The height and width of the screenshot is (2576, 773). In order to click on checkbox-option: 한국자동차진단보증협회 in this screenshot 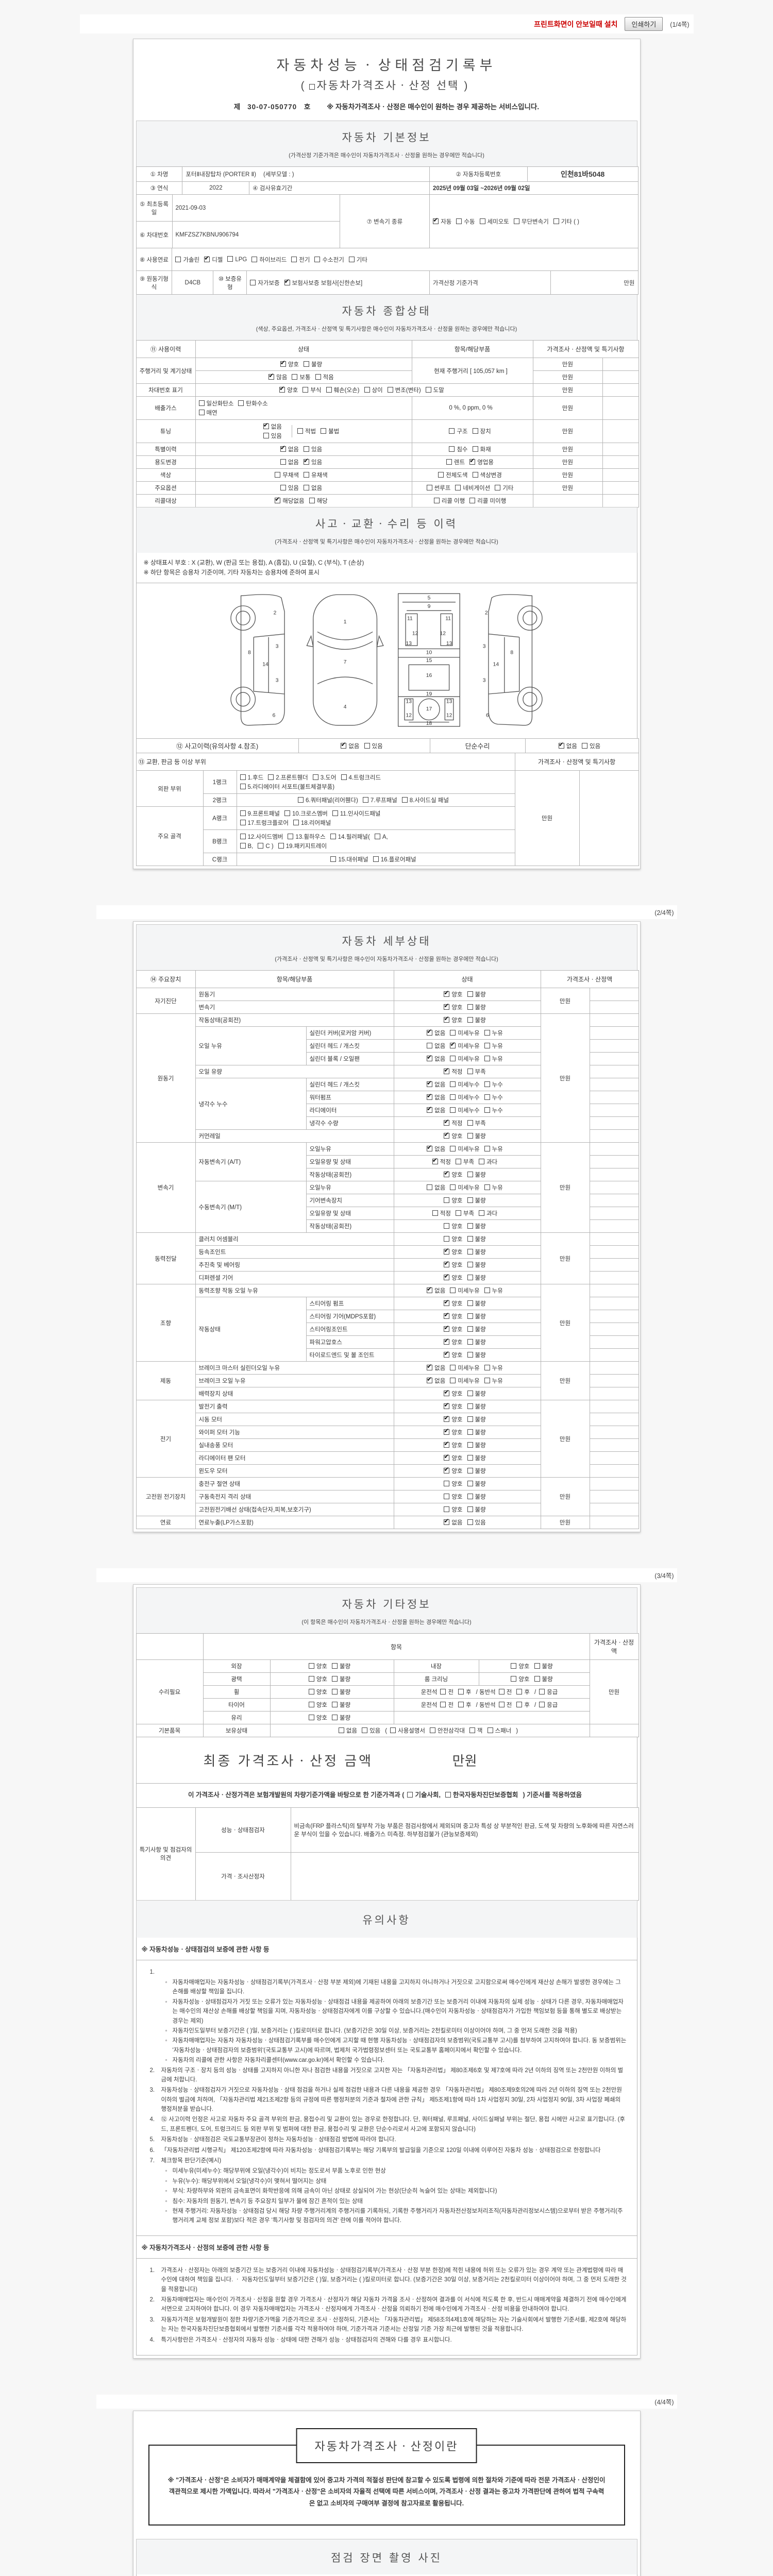, I will do `click(481, 1795)`.